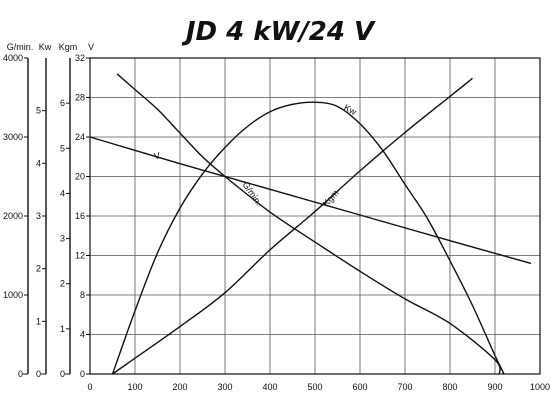  What do you see at coordinates (179, 387) in the screenshot?
I see `x-tick-label: 200` at bounding box center [179, 387].